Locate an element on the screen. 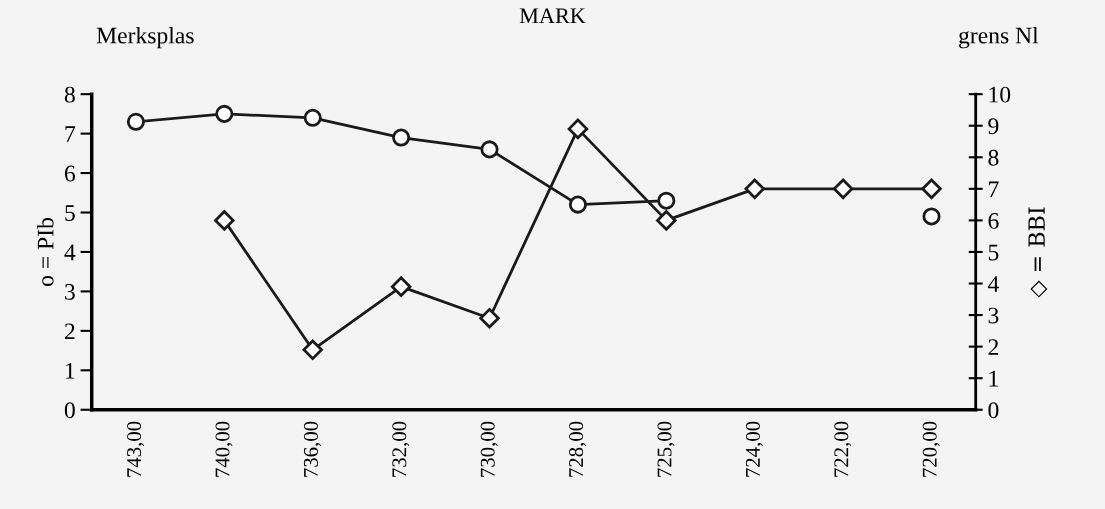 This screenshot has height=509, width=1105. x-tick-label: 732,00 is located at coordinates (401, 449).